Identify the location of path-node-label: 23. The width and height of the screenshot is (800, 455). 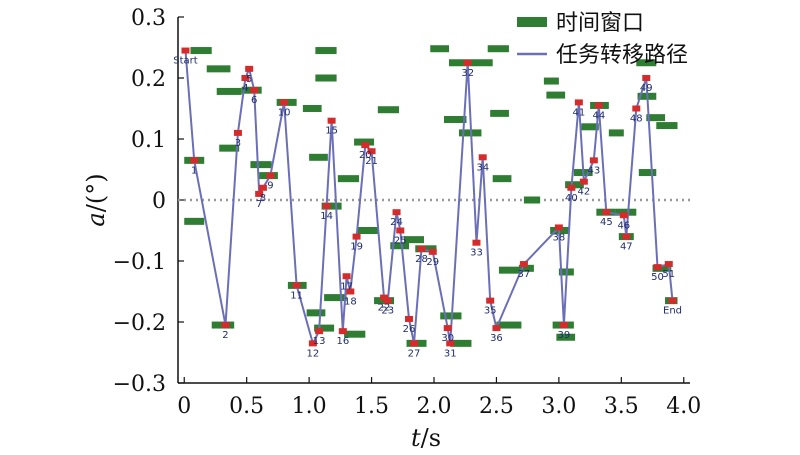
(387, 311).